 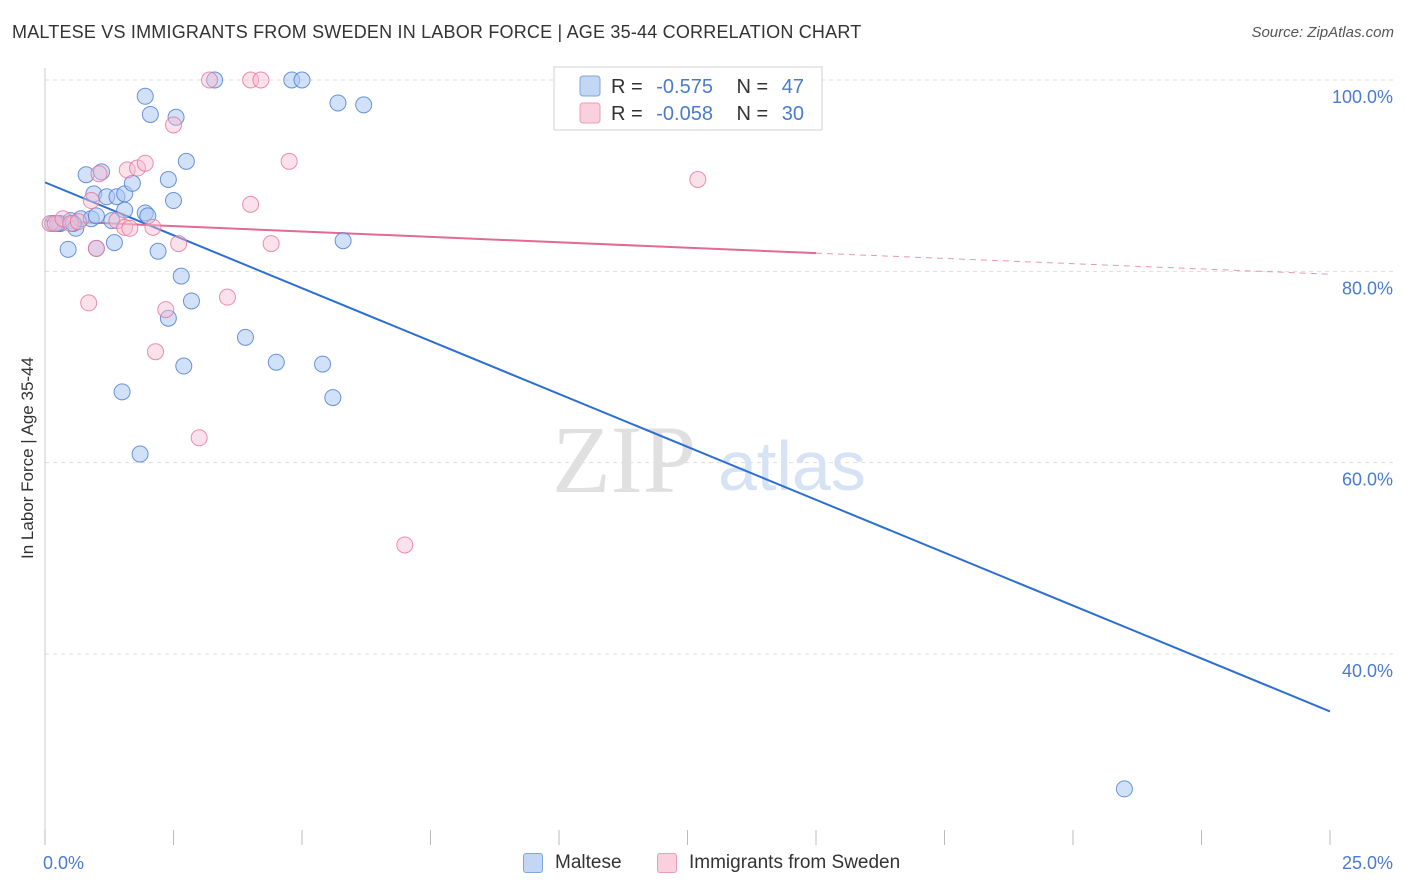 I want to click on correlation-legend: R = -0.575 N = 47 R = -0.058 N = 30, so click(x=688, y=98).